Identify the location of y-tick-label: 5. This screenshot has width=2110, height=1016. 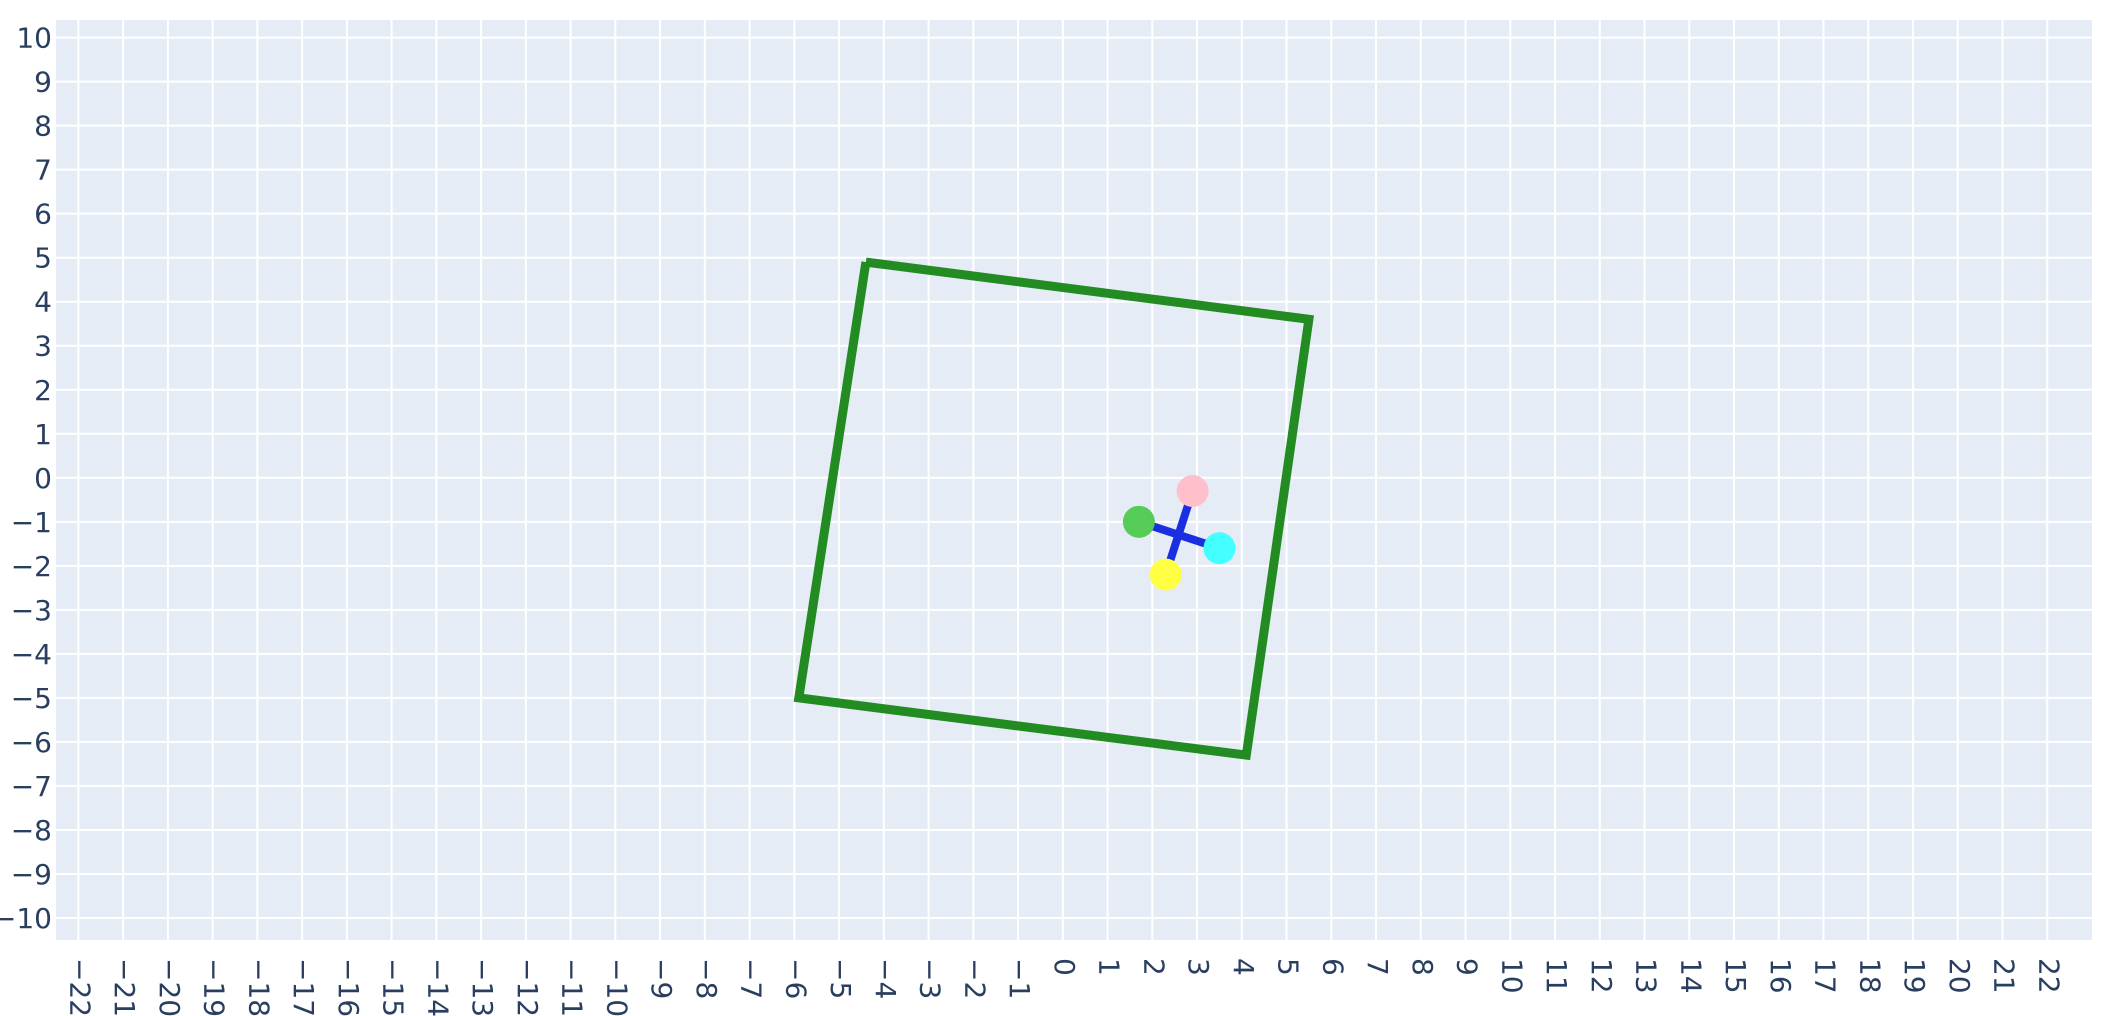
(43, 258).